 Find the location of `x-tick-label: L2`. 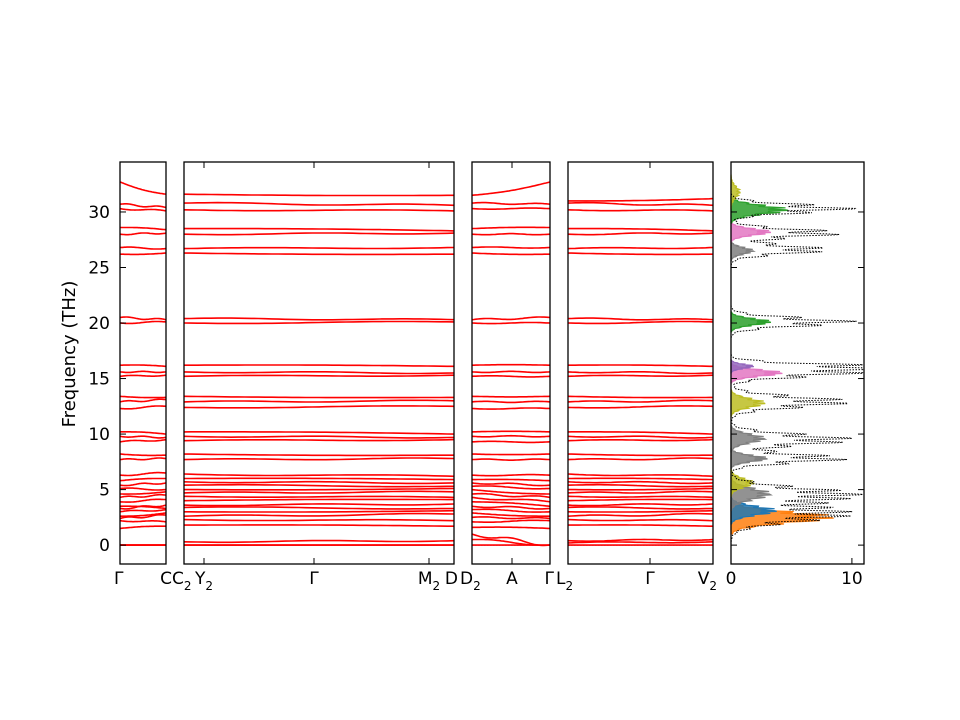

x-tick-label: L2 is located at coordinates (564, 581).